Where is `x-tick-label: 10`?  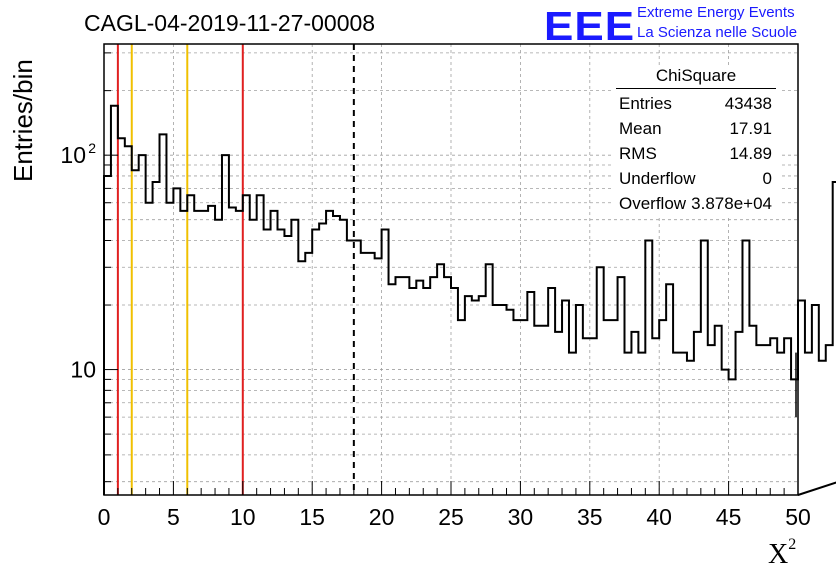 x-tick-label: 10 is located at coordinates (243, 517).